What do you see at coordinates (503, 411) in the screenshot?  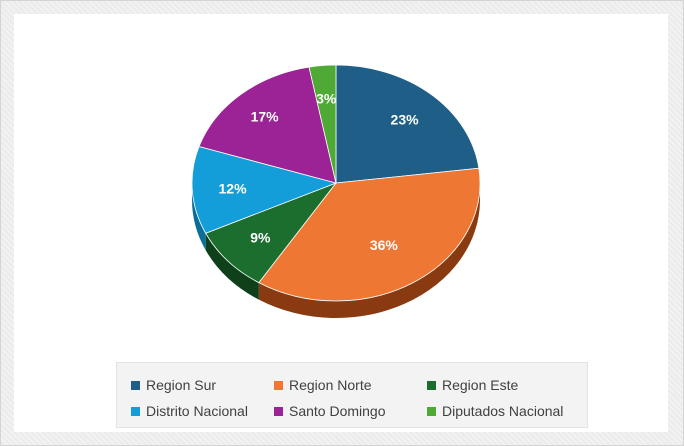 I see `legend-label-diputados-nacional: Diputados Nacional` at bounding box center [503, 411].